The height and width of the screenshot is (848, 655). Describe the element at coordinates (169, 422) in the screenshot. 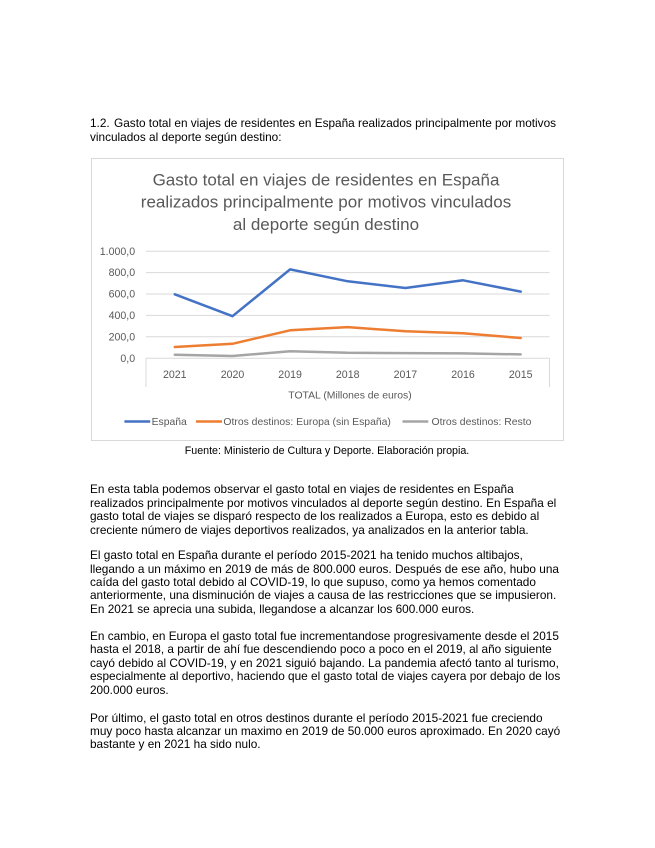

I see `svg-text: España` at that location.